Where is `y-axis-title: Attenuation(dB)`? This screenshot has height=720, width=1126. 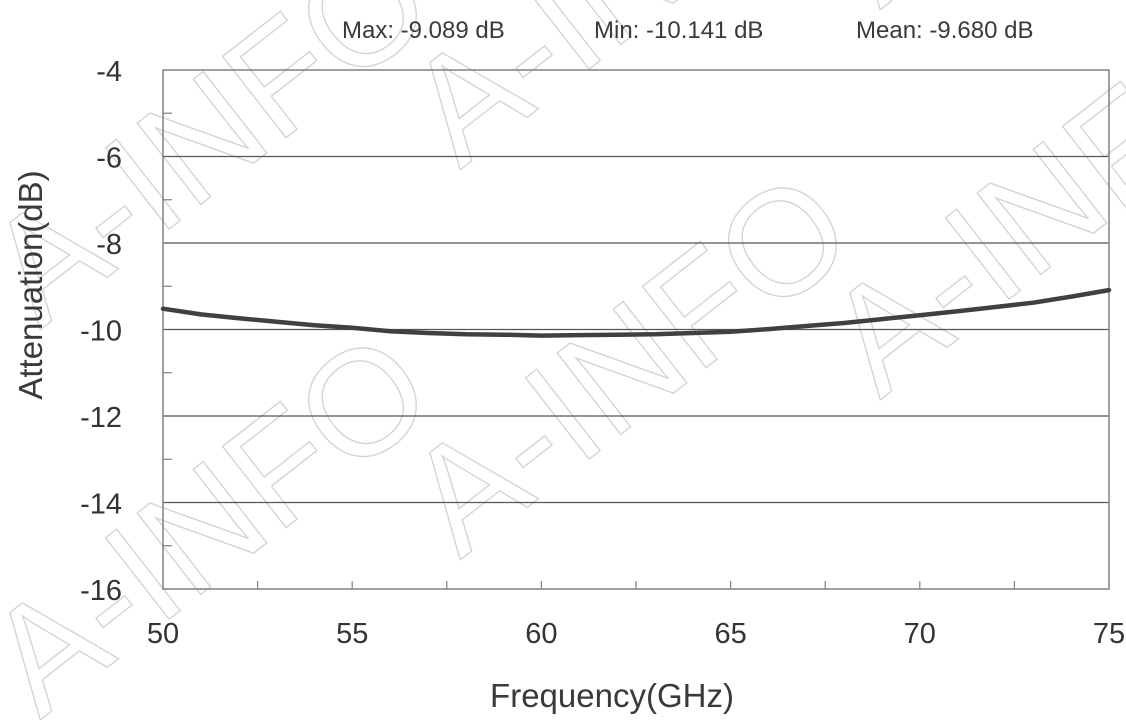
y-axis-title: Attenuation(dB) is located at coordinates (30, 284).